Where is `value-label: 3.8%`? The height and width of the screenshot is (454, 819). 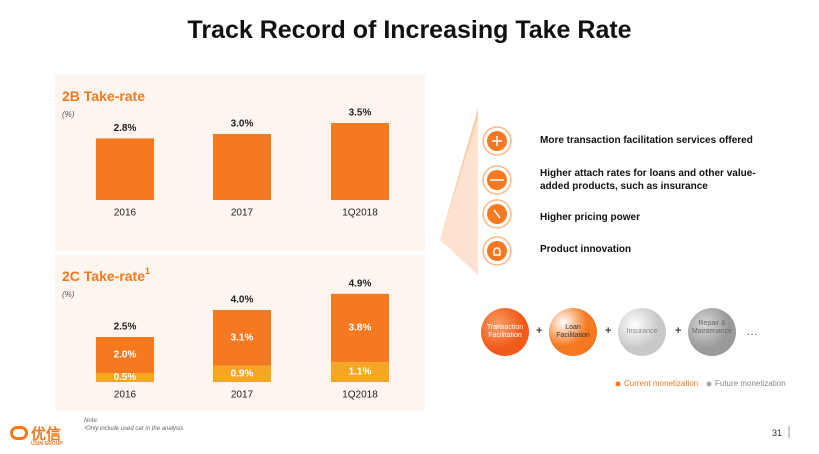 value-label: 3.8% is located at coordinates (360, 328).